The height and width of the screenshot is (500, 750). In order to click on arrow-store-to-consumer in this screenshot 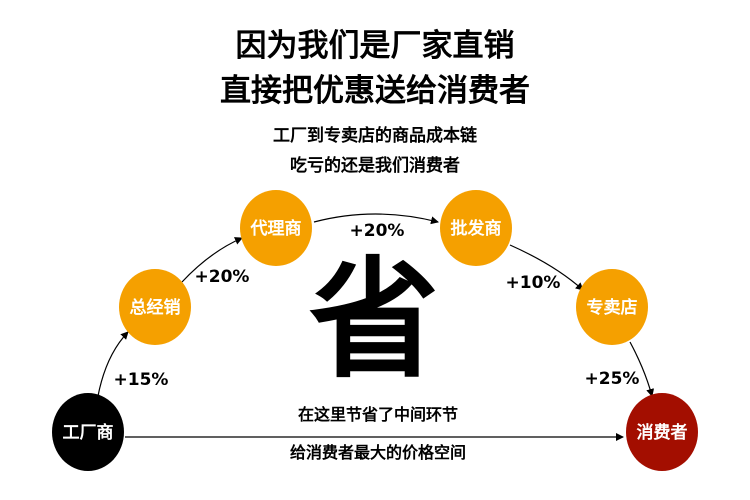, I will do `click(642, 369)`.